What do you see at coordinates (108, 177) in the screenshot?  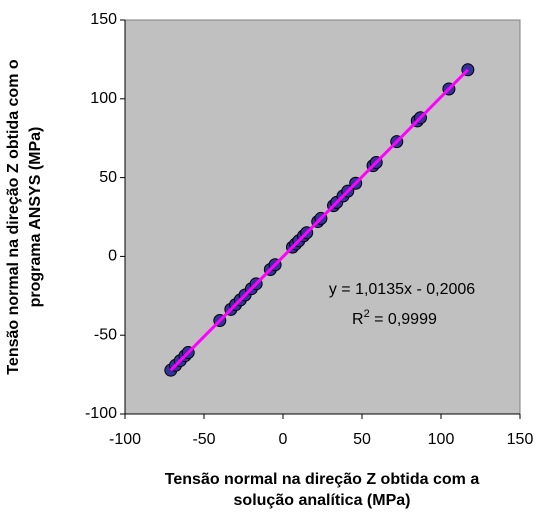 I see `y-tick-label: 50` at bounding box center [108, 177].